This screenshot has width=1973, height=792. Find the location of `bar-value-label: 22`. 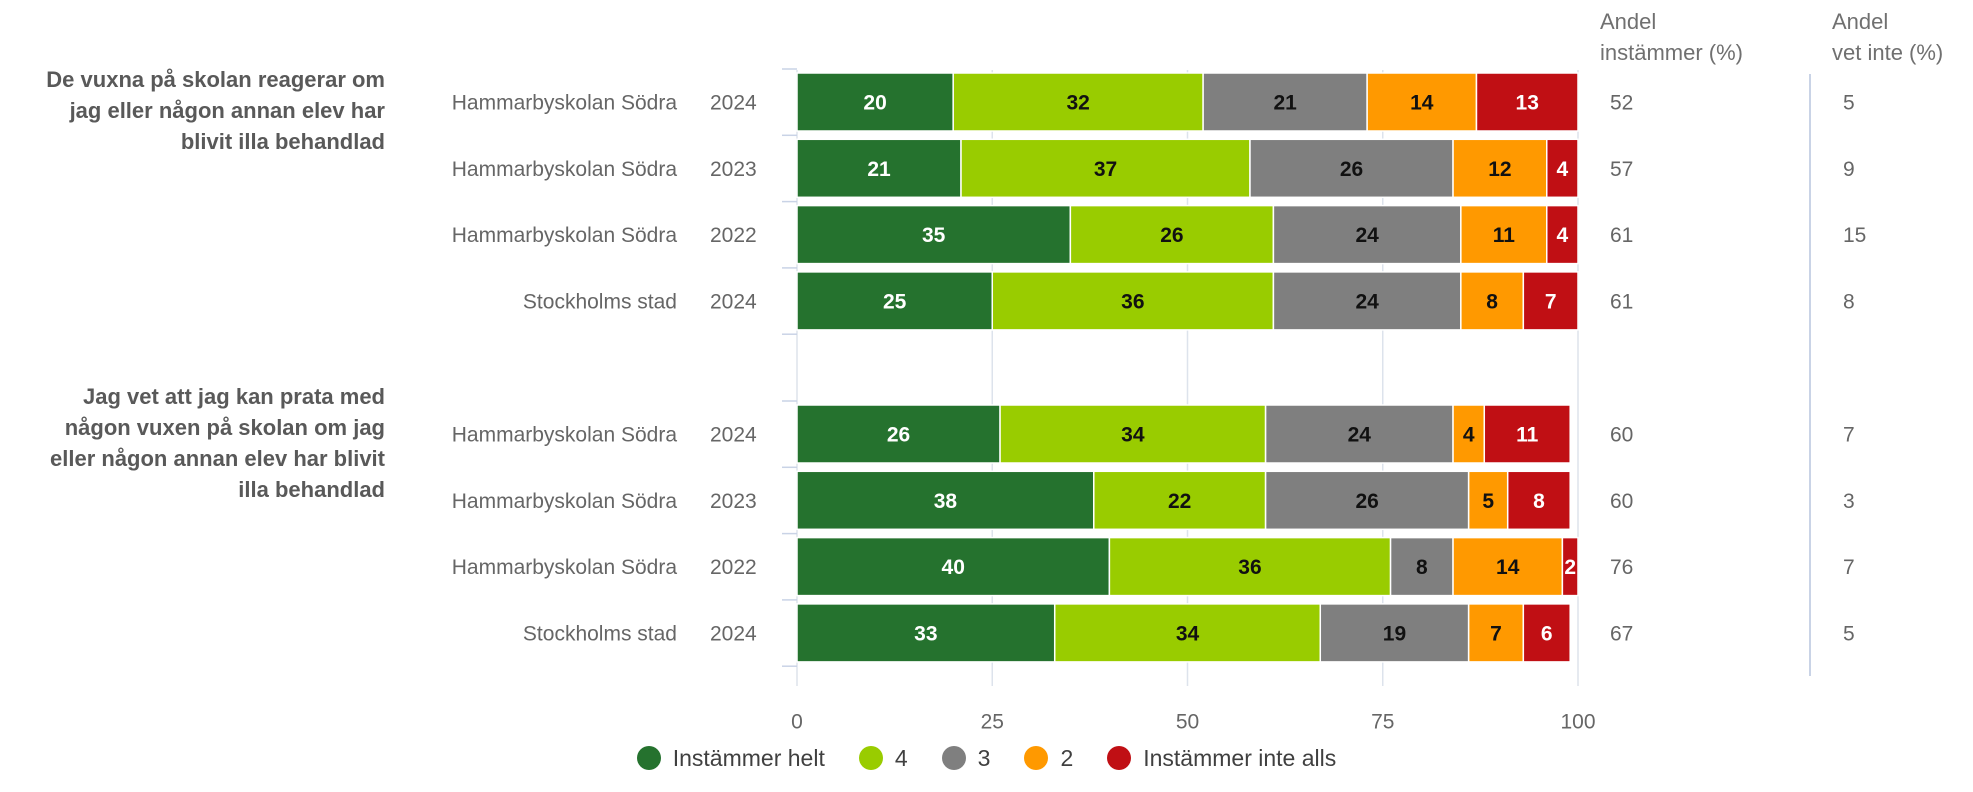

bar-value-label: 22 is located at coordinates (1179, 501).